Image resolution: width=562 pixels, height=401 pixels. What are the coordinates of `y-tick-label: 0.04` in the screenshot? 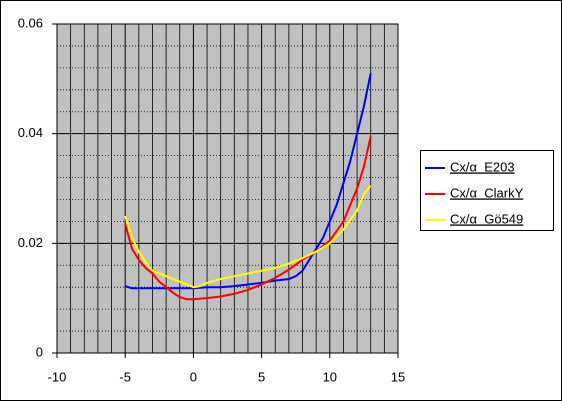 It's located at (30, 132).